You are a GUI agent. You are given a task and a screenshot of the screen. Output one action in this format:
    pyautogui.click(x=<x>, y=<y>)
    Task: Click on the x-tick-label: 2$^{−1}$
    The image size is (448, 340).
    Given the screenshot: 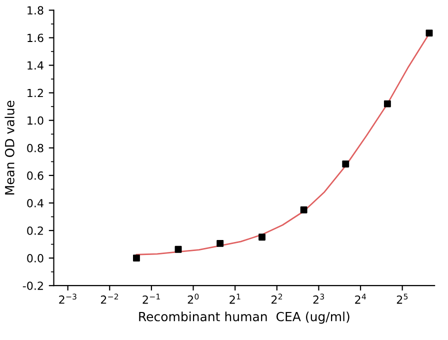 What is the action you would take?
    pyautogui.click(x=151, y=299)
    